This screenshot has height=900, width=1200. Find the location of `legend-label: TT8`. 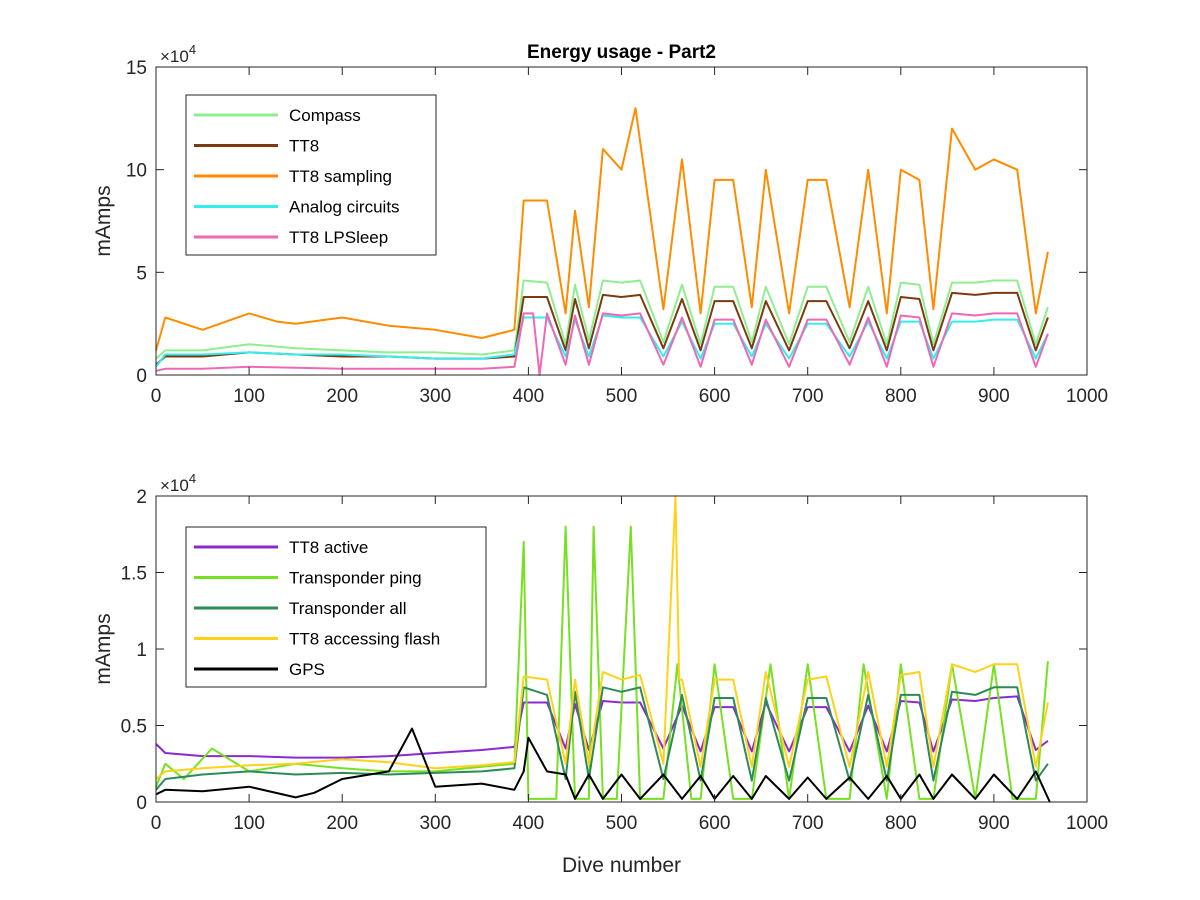

legend-label: TT8 is located at coordinates (304, 146).